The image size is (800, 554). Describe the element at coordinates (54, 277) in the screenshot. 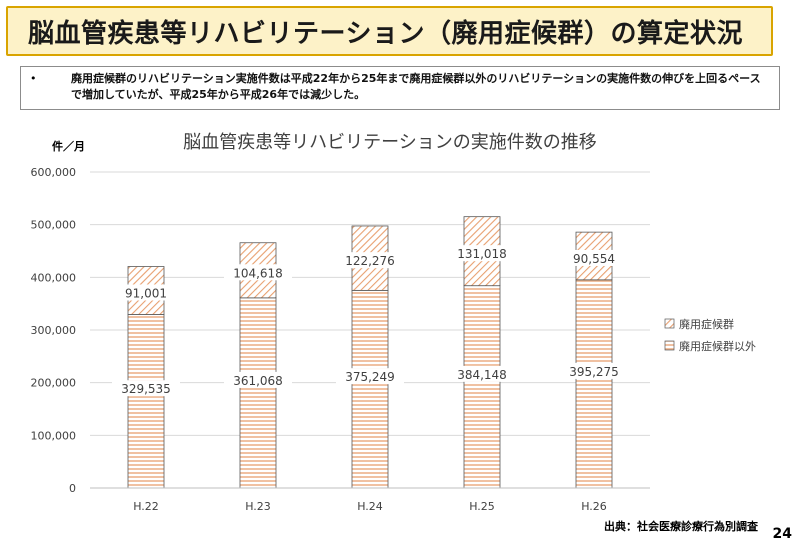

I see `y-tick-label: 400,000` at that location.